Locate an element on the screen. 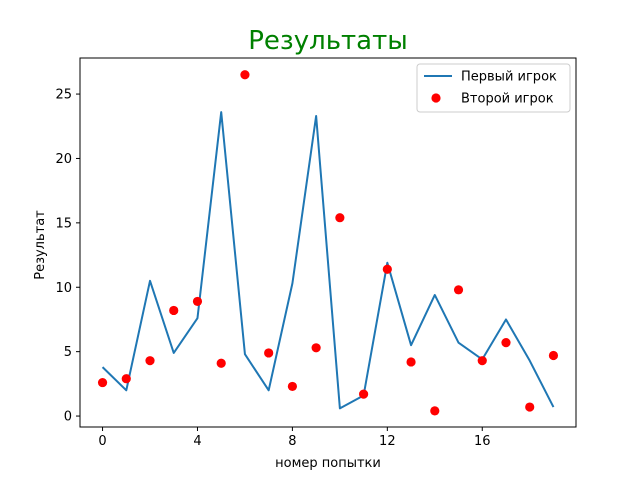 The height and width of the screenshot is (480, 640). y-tick-label: 10 is located at coordinates (63, 288).